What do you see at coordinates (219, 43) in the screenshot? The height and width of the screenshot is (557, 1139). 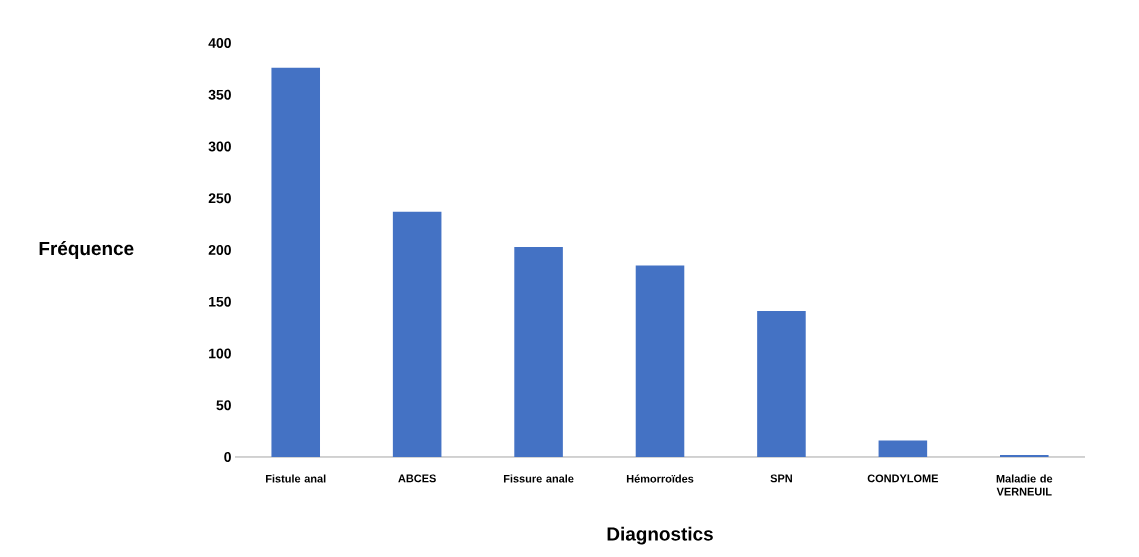 I see `y-tick-label: 400` at bounding box center [219, 43].